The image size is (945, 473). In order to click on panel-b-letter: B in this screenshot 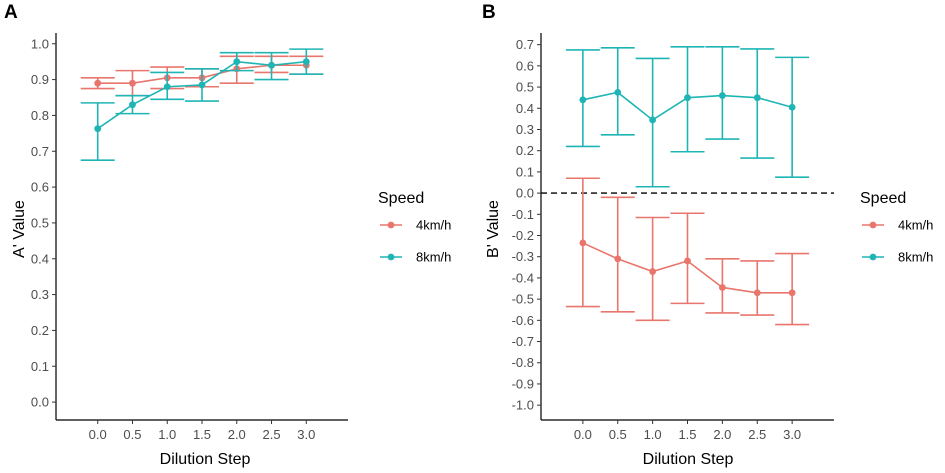, I will do `click(489, 12)`.